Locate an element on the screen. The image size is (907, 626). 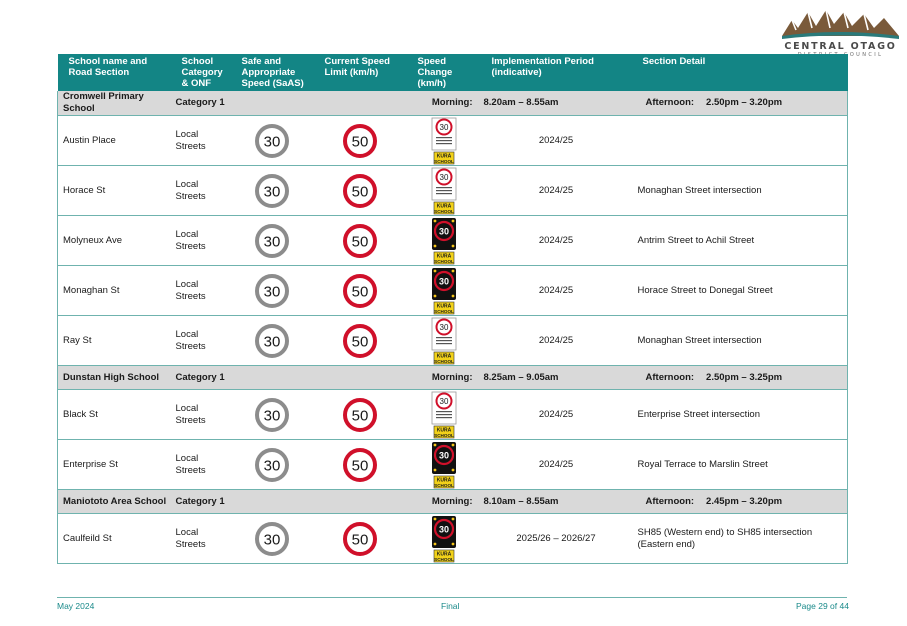
council-logo: CENTRAL OTAGO DISTRICT COUNCIL is located at coordinates (840, 32).